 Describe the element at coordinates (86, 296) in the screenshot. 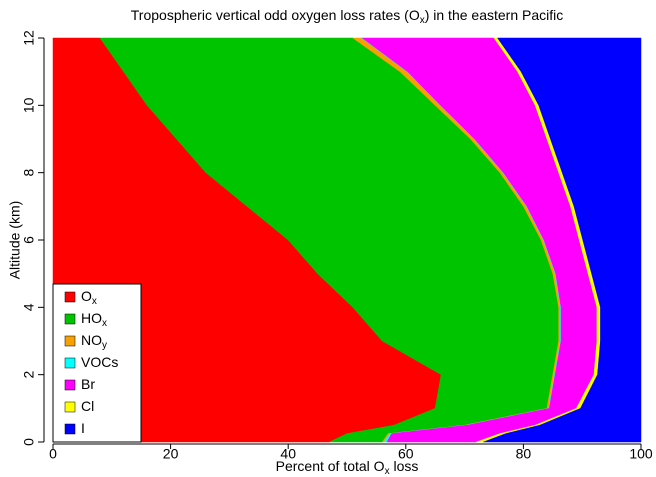

I see `legend-text: O` at that location.